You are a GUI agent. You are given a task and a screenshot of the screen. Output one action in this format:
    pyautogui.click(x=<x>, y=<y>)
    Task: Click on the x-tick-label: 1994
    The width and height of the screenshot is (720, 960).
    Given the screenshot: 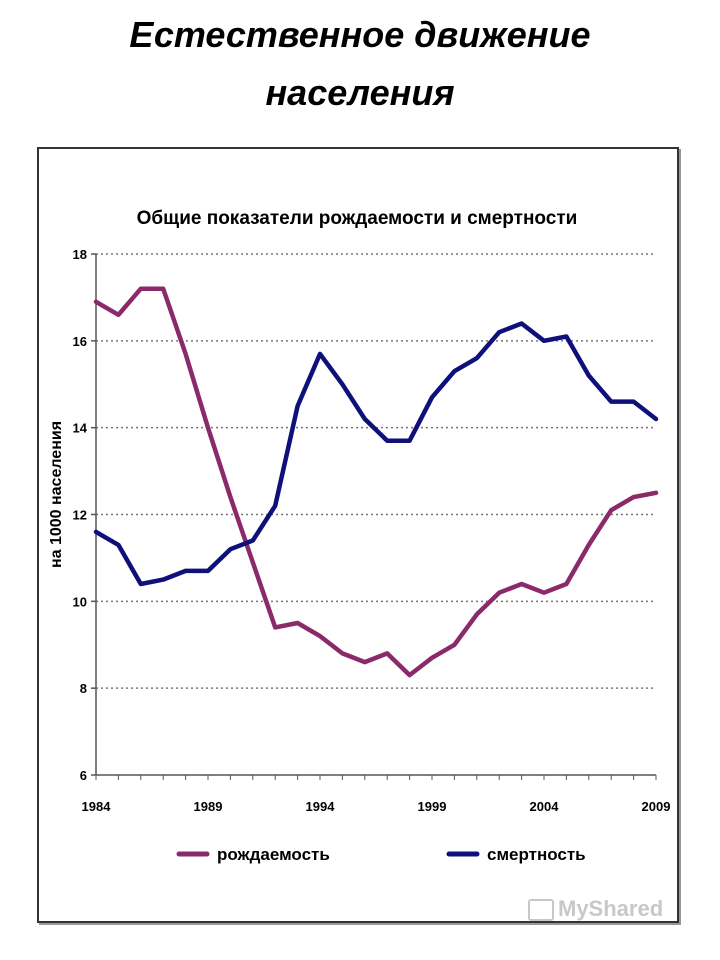 What is the action you would take?
    pyautogui.click(x=321, y=806)
    